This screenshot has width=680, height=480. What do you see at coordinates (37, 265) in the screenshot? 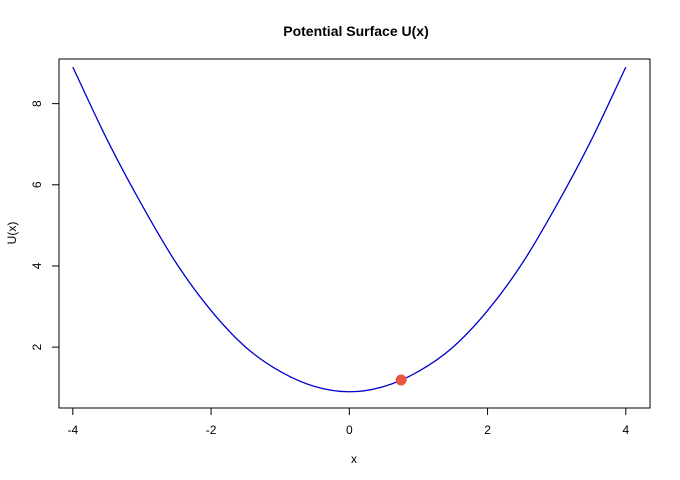
I see `y-tick-label: 4` at bounding box center [37, 265].